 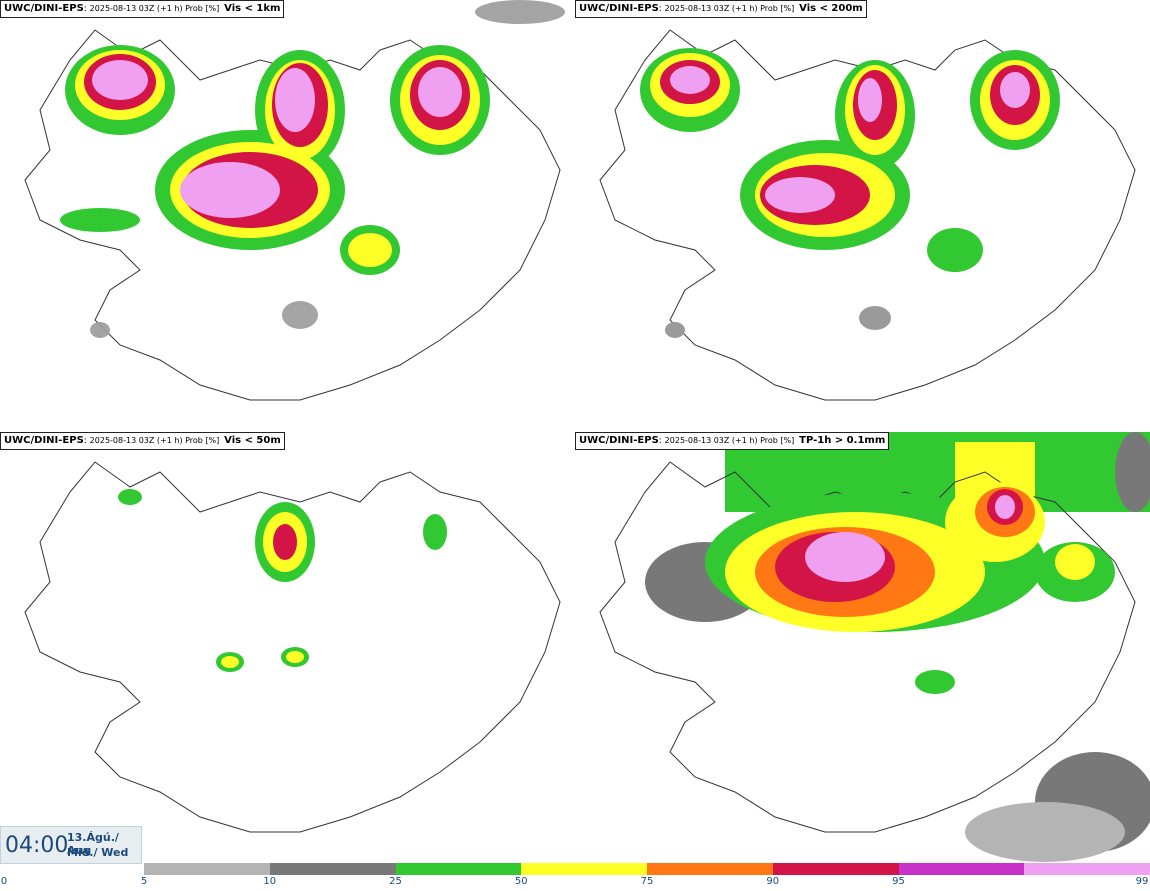 I want to click on color-legend, so click(x=647, y=869).